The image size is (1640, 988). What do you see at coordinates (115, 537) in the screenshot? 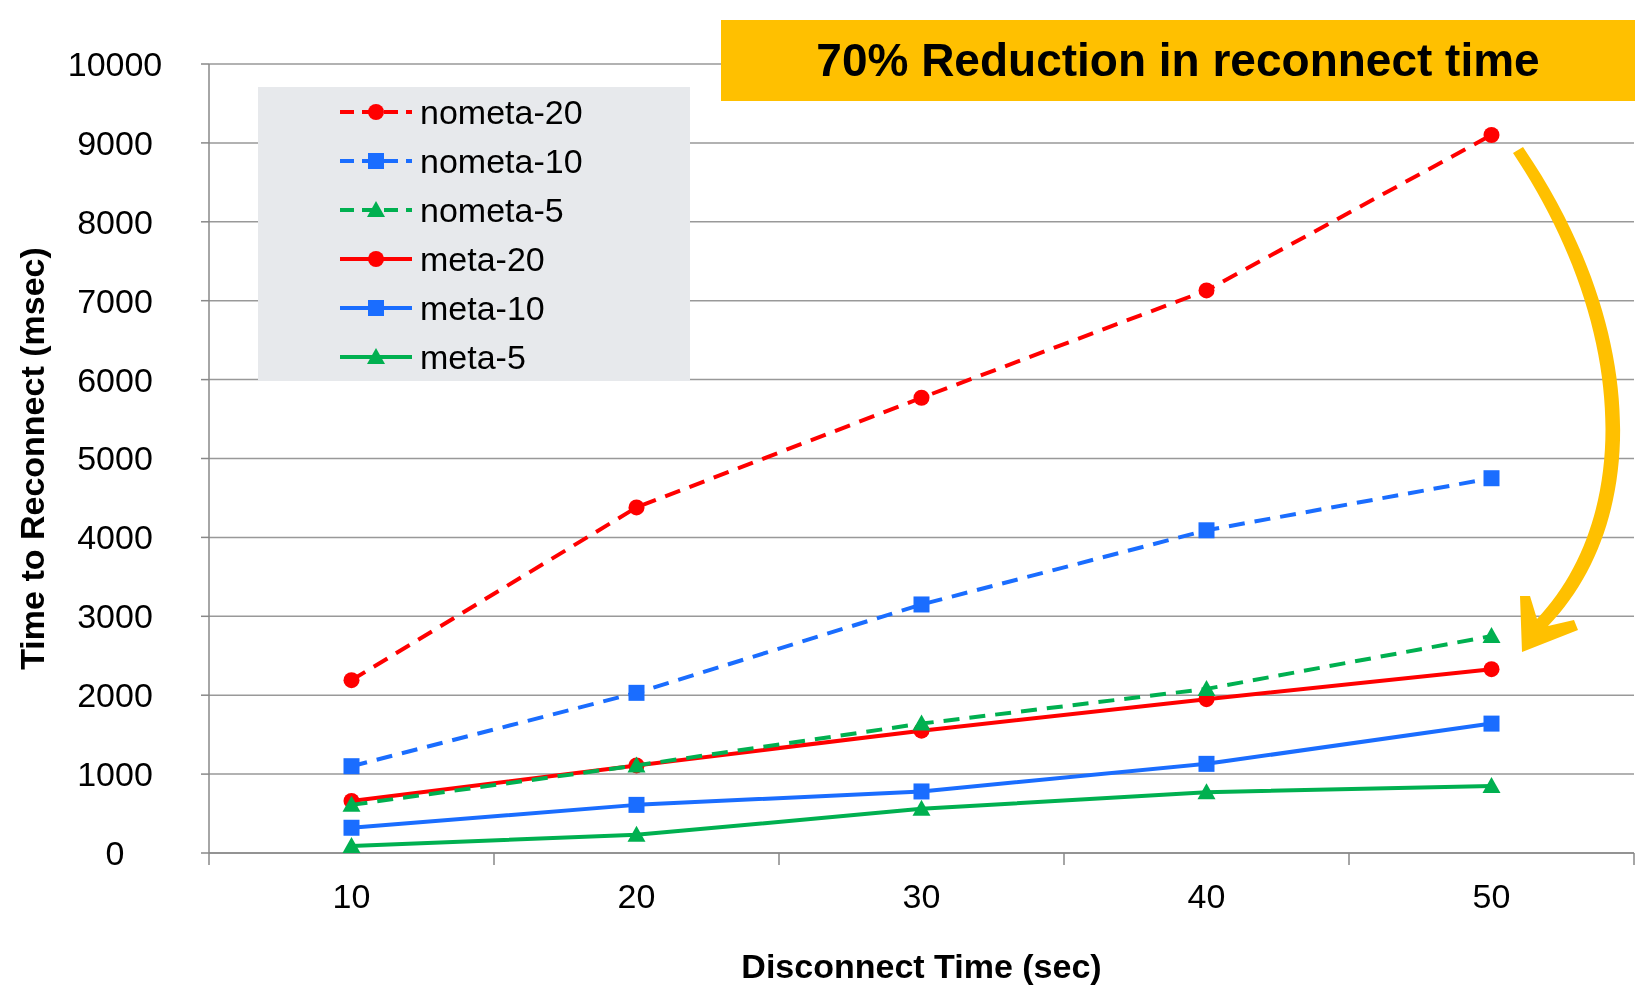
I see `y-tick-label: 4000` at bounding box center [115, 537].